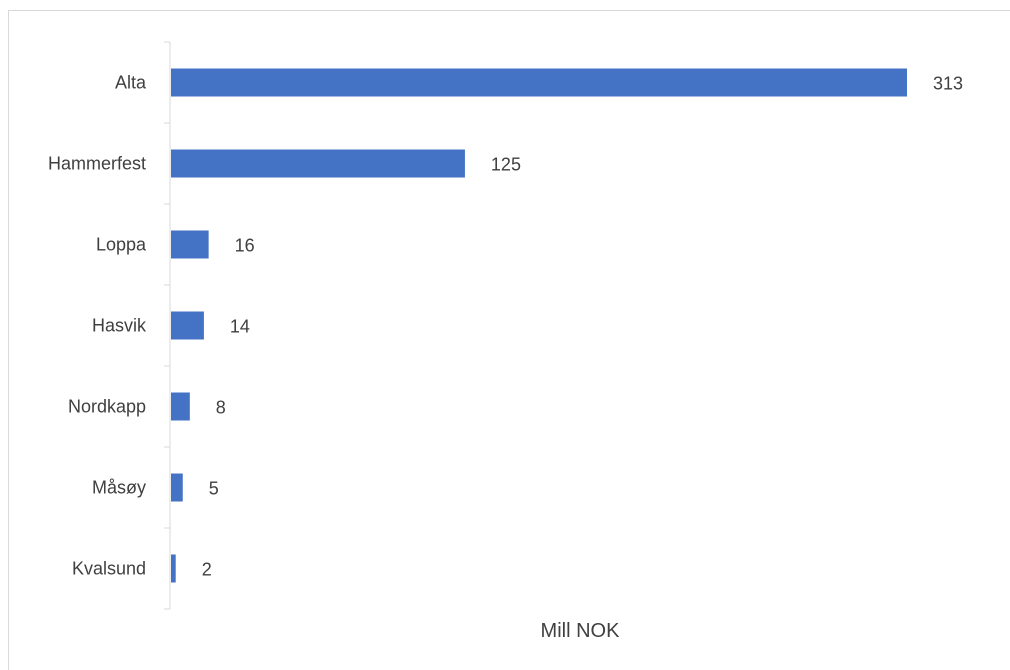 This screenshot has height=670, width=1010. Describe the element at coordinates (245, 246) in the screenshot. I see `value-label: 16` at that location.